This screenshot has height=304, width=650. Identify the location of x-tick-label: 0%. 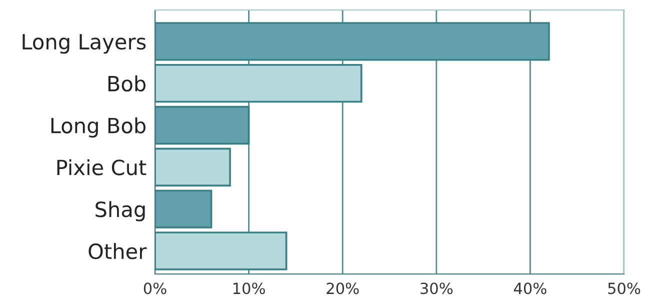
(155, 288).